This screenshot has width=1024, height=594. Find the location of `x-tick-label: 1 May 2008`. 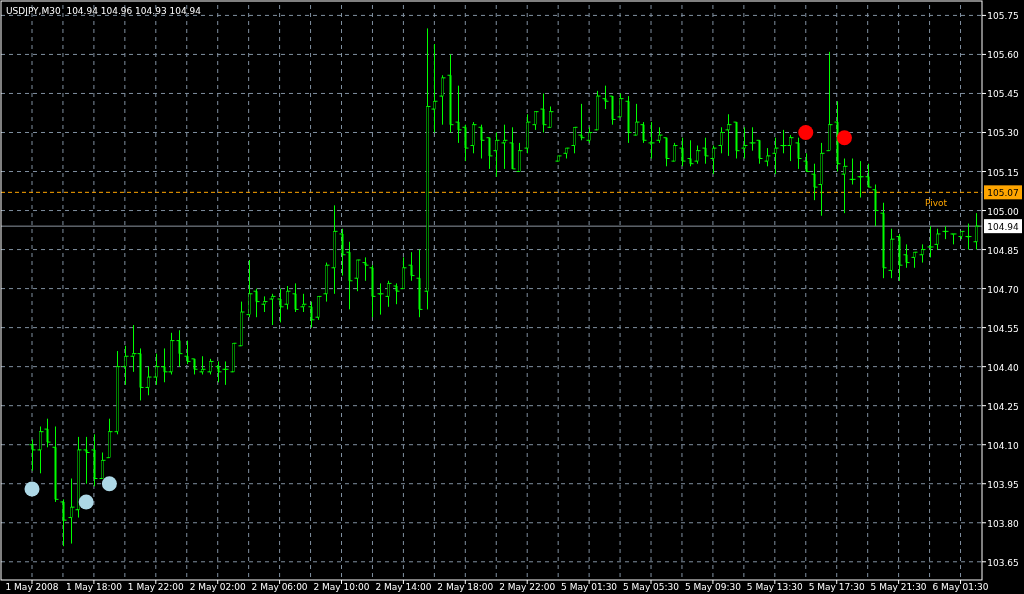

x-tick-label: 1 May 2008 is located at coordinates (32, 587).